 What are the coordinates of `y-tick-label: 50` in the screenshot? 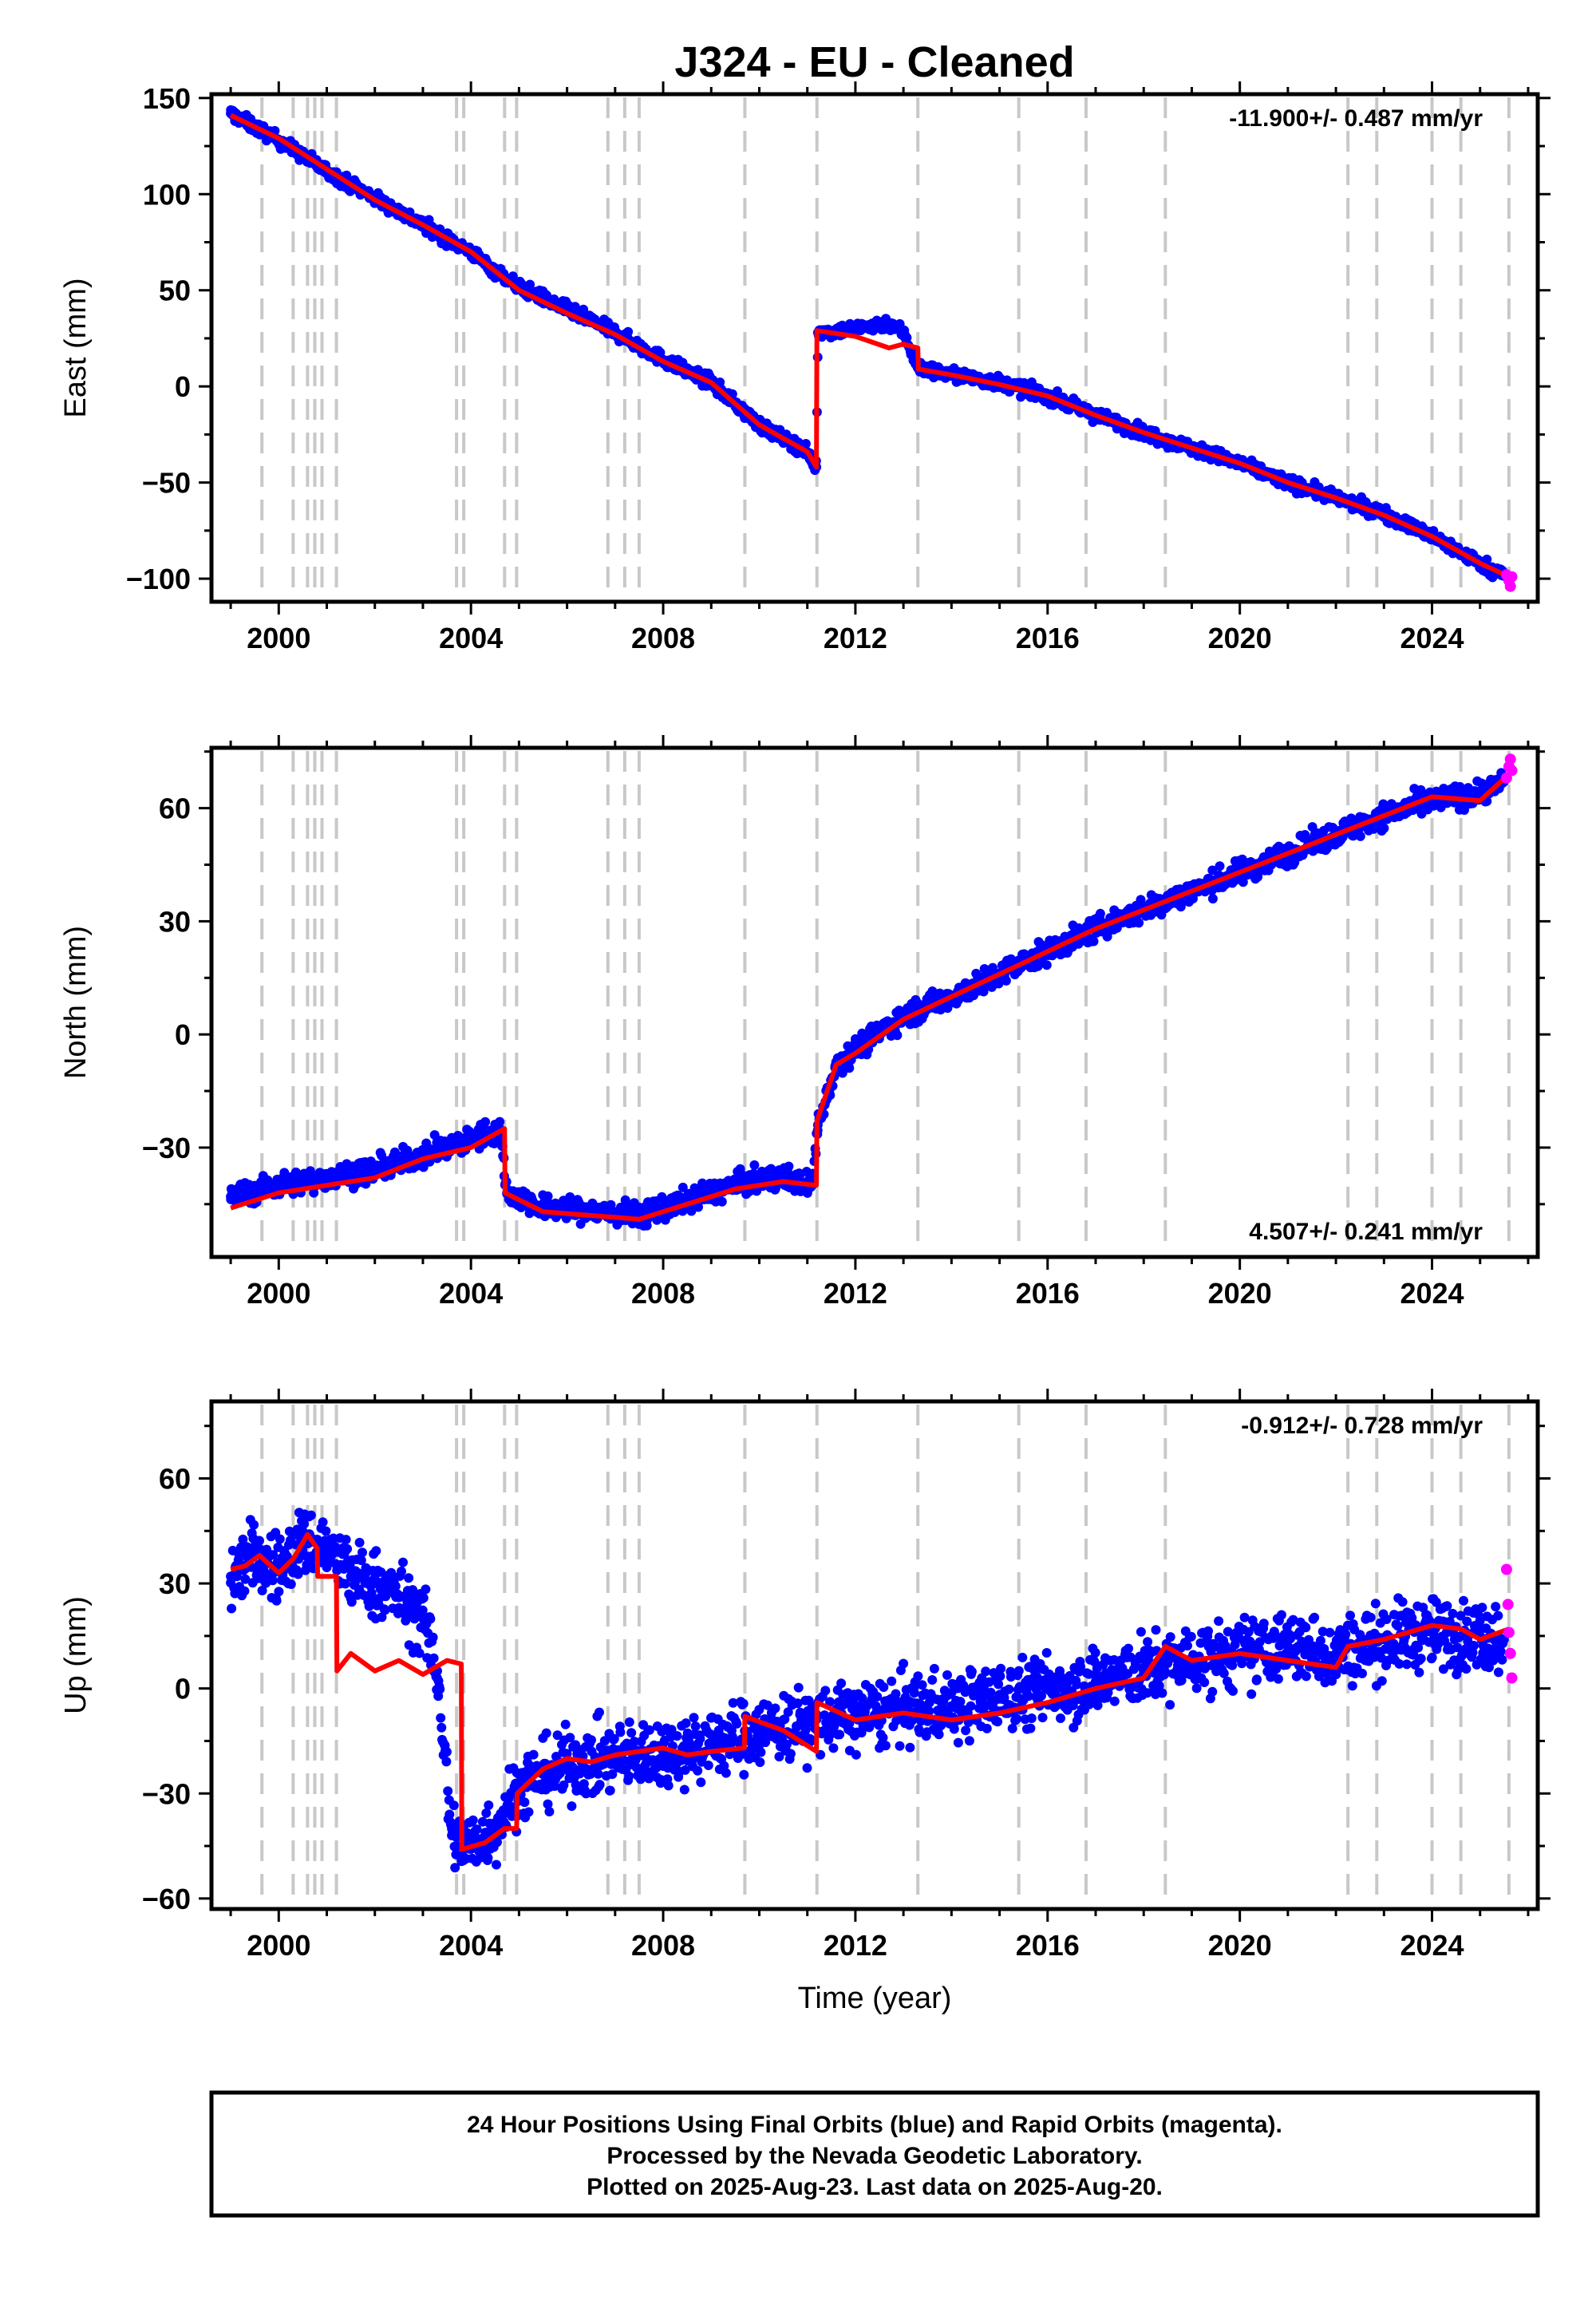 It's located at (175, 291).